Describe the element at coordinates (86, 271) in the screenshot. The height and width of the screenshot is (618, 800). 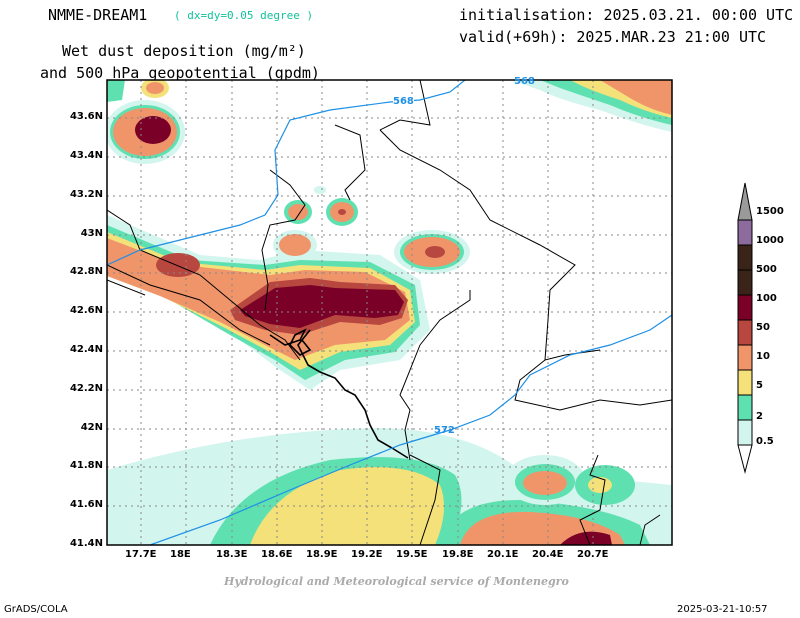
I see `lat-tick-label: 42.8N` at that location.